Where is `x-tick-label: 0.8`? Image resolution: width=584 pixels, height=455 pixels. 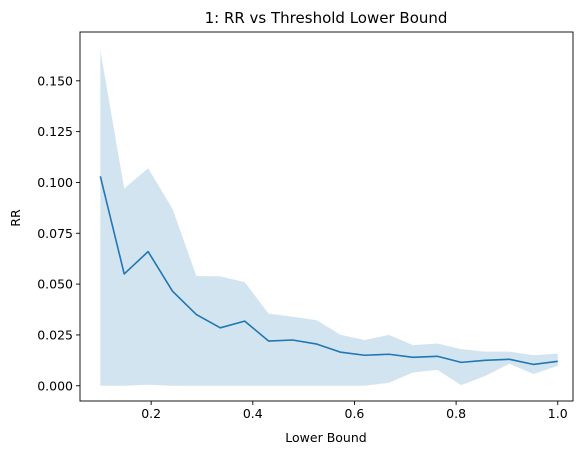
x-tick-label: 0.8 is located at coordinates (456, 413).